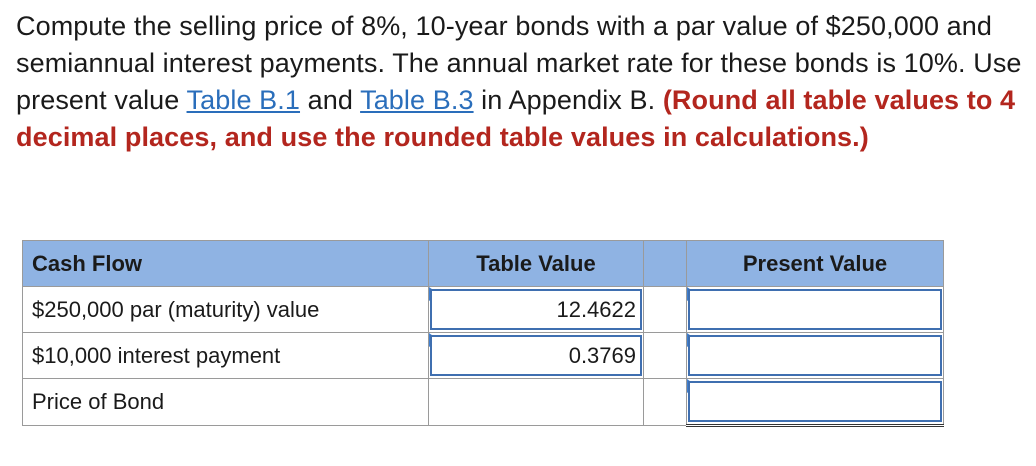 The width and height of the screenshot is (1036, 466). Describe the element at coordinates (243, 100) in the screenshot. I see `table-b1-link: Table B.1` at that location.